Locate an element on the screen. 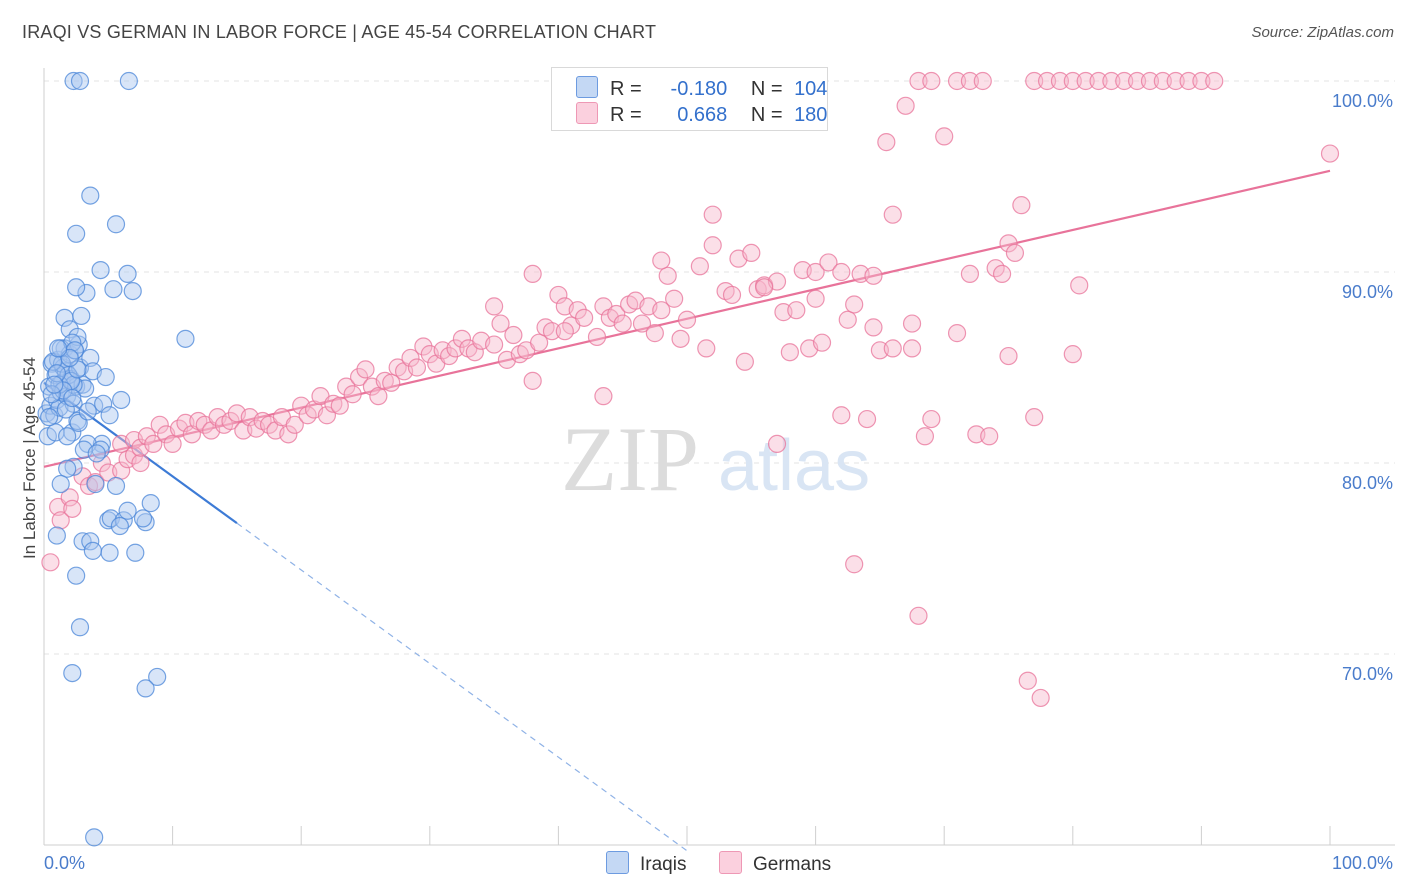 This screenshot has width=1406, height=892. legend-r-label: R = is located at coordinates (626, 89).